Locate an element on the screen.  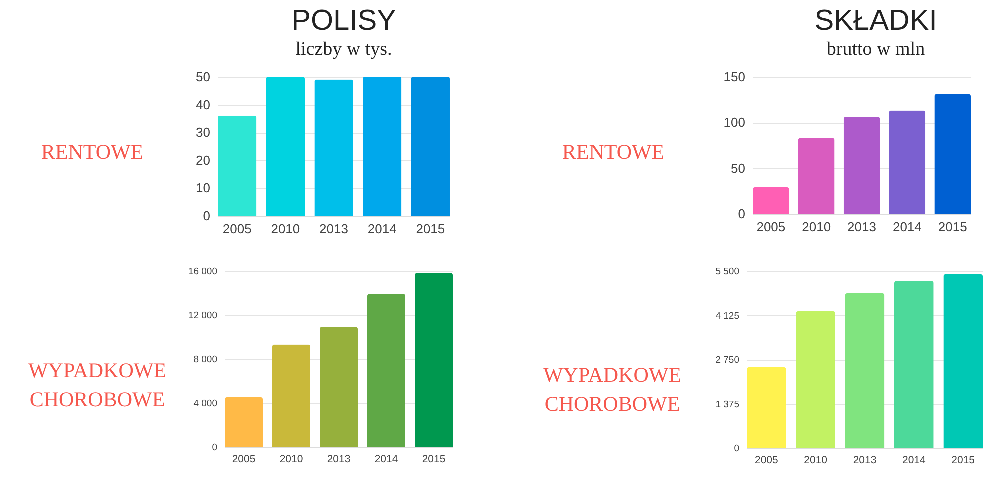
y-tick-label: 40 is located at coordinates (203, 104).